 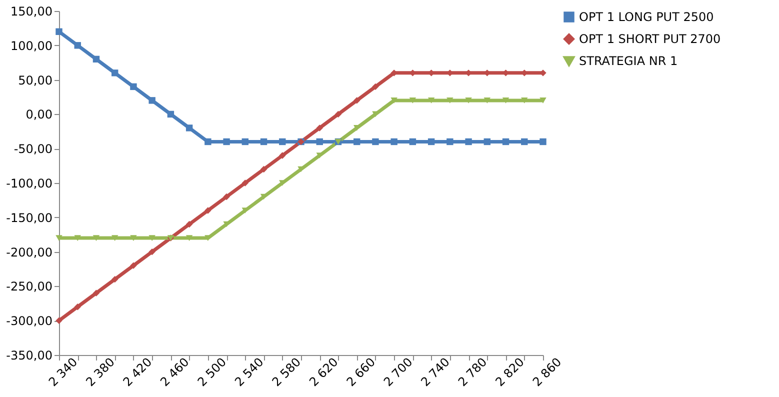 What do you see at coordinates (435, 372) in the screenshot?
I see `x-tick-label: 2 740` at bounding box center [435, 372].